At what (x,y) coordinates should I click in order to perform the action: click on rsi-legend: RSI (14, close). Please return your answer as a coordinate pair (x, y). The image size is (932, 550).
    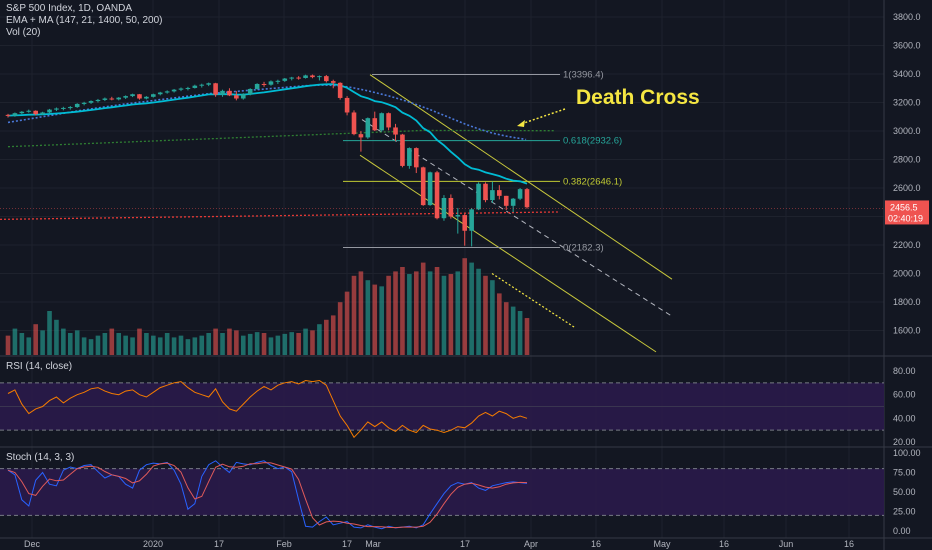
    Looking at the image, I should click on (39, 366).